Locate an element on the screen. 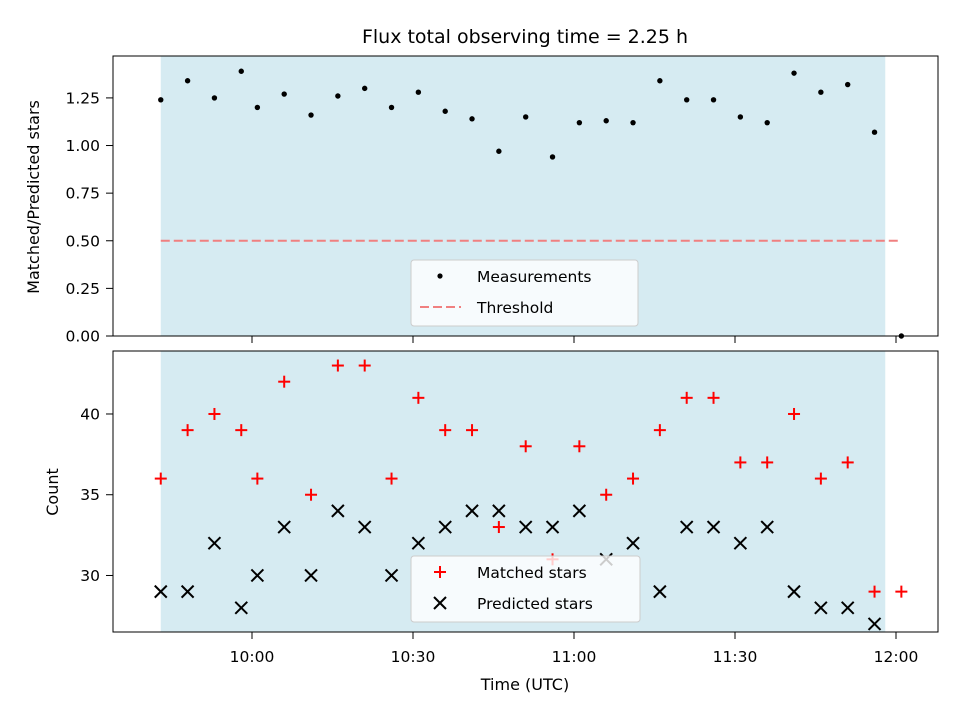 The image size is (960, 720). count-ytick-label: 30 is located at coordinates (90, 576).